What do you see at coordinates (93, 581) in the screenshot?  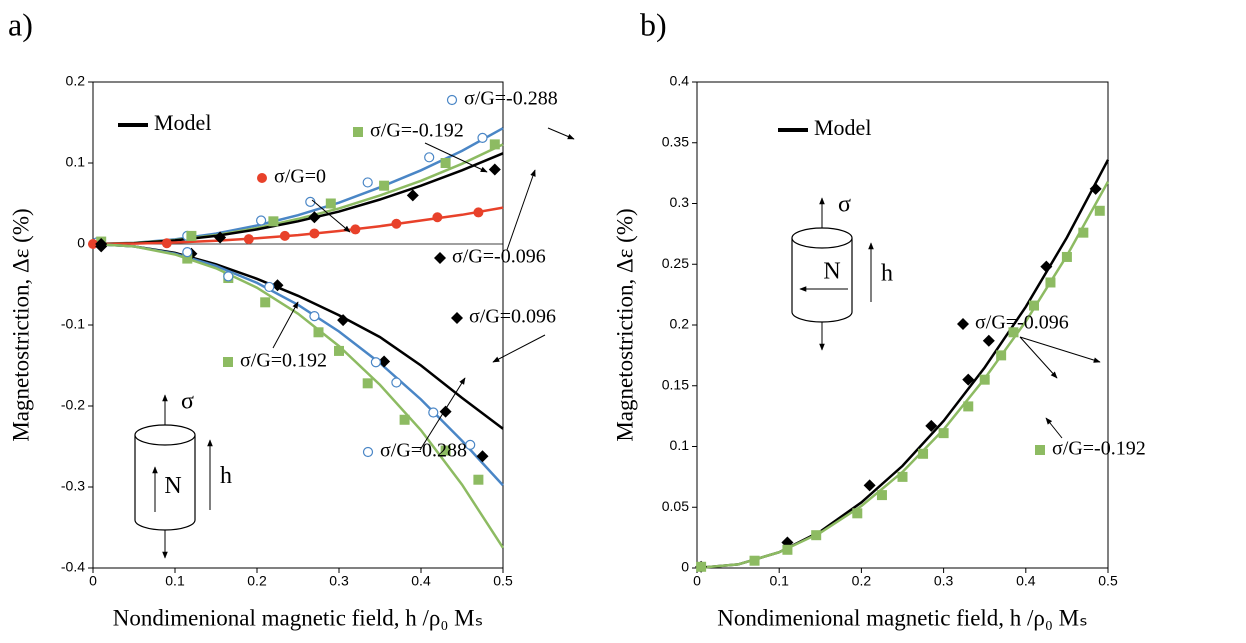 I see `x-tick-label: 0` at bounding box center [93, 581].